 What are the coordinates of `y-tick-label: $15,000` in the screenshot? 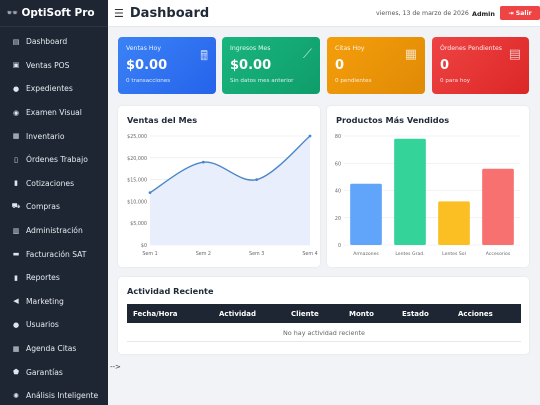 It's located at (137, 181).